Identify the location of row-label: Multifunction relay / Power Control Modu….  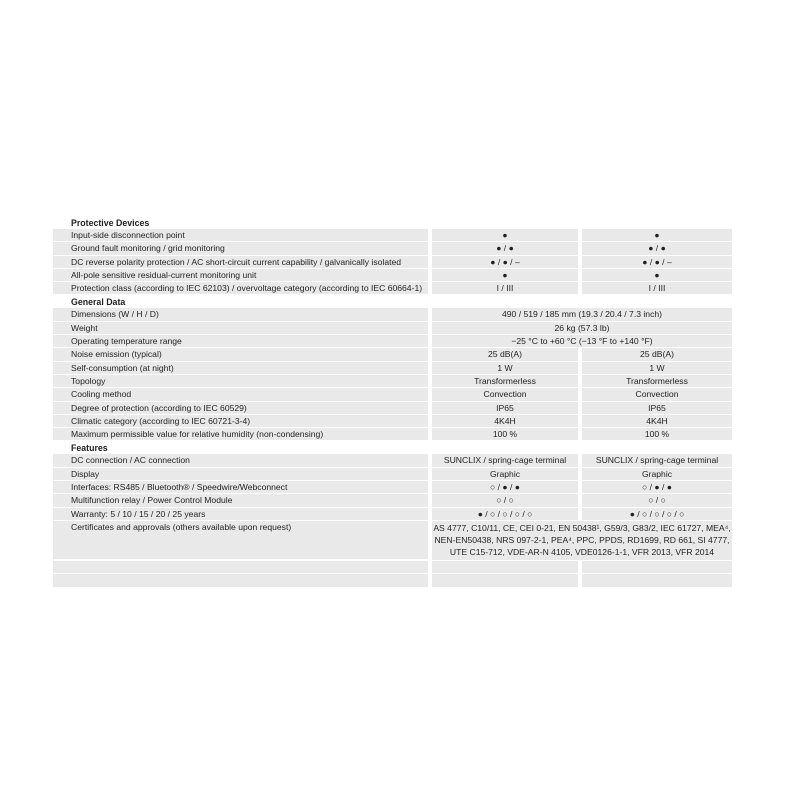
(240, 500).